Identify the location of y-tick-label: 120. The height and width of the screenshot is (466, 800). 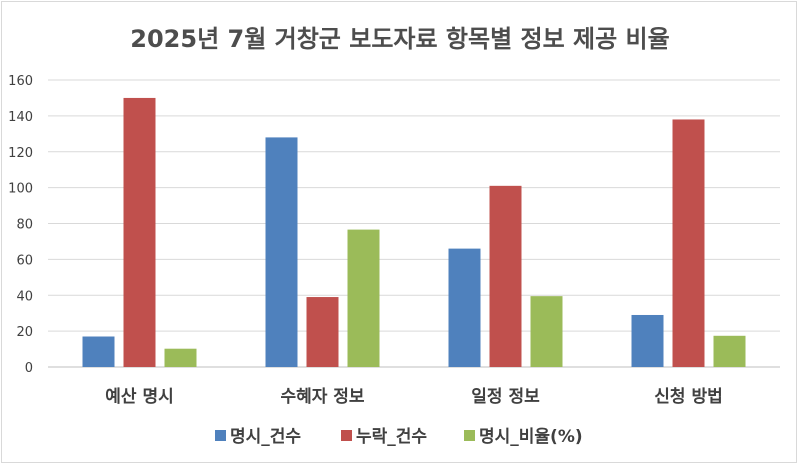
(20, 153).